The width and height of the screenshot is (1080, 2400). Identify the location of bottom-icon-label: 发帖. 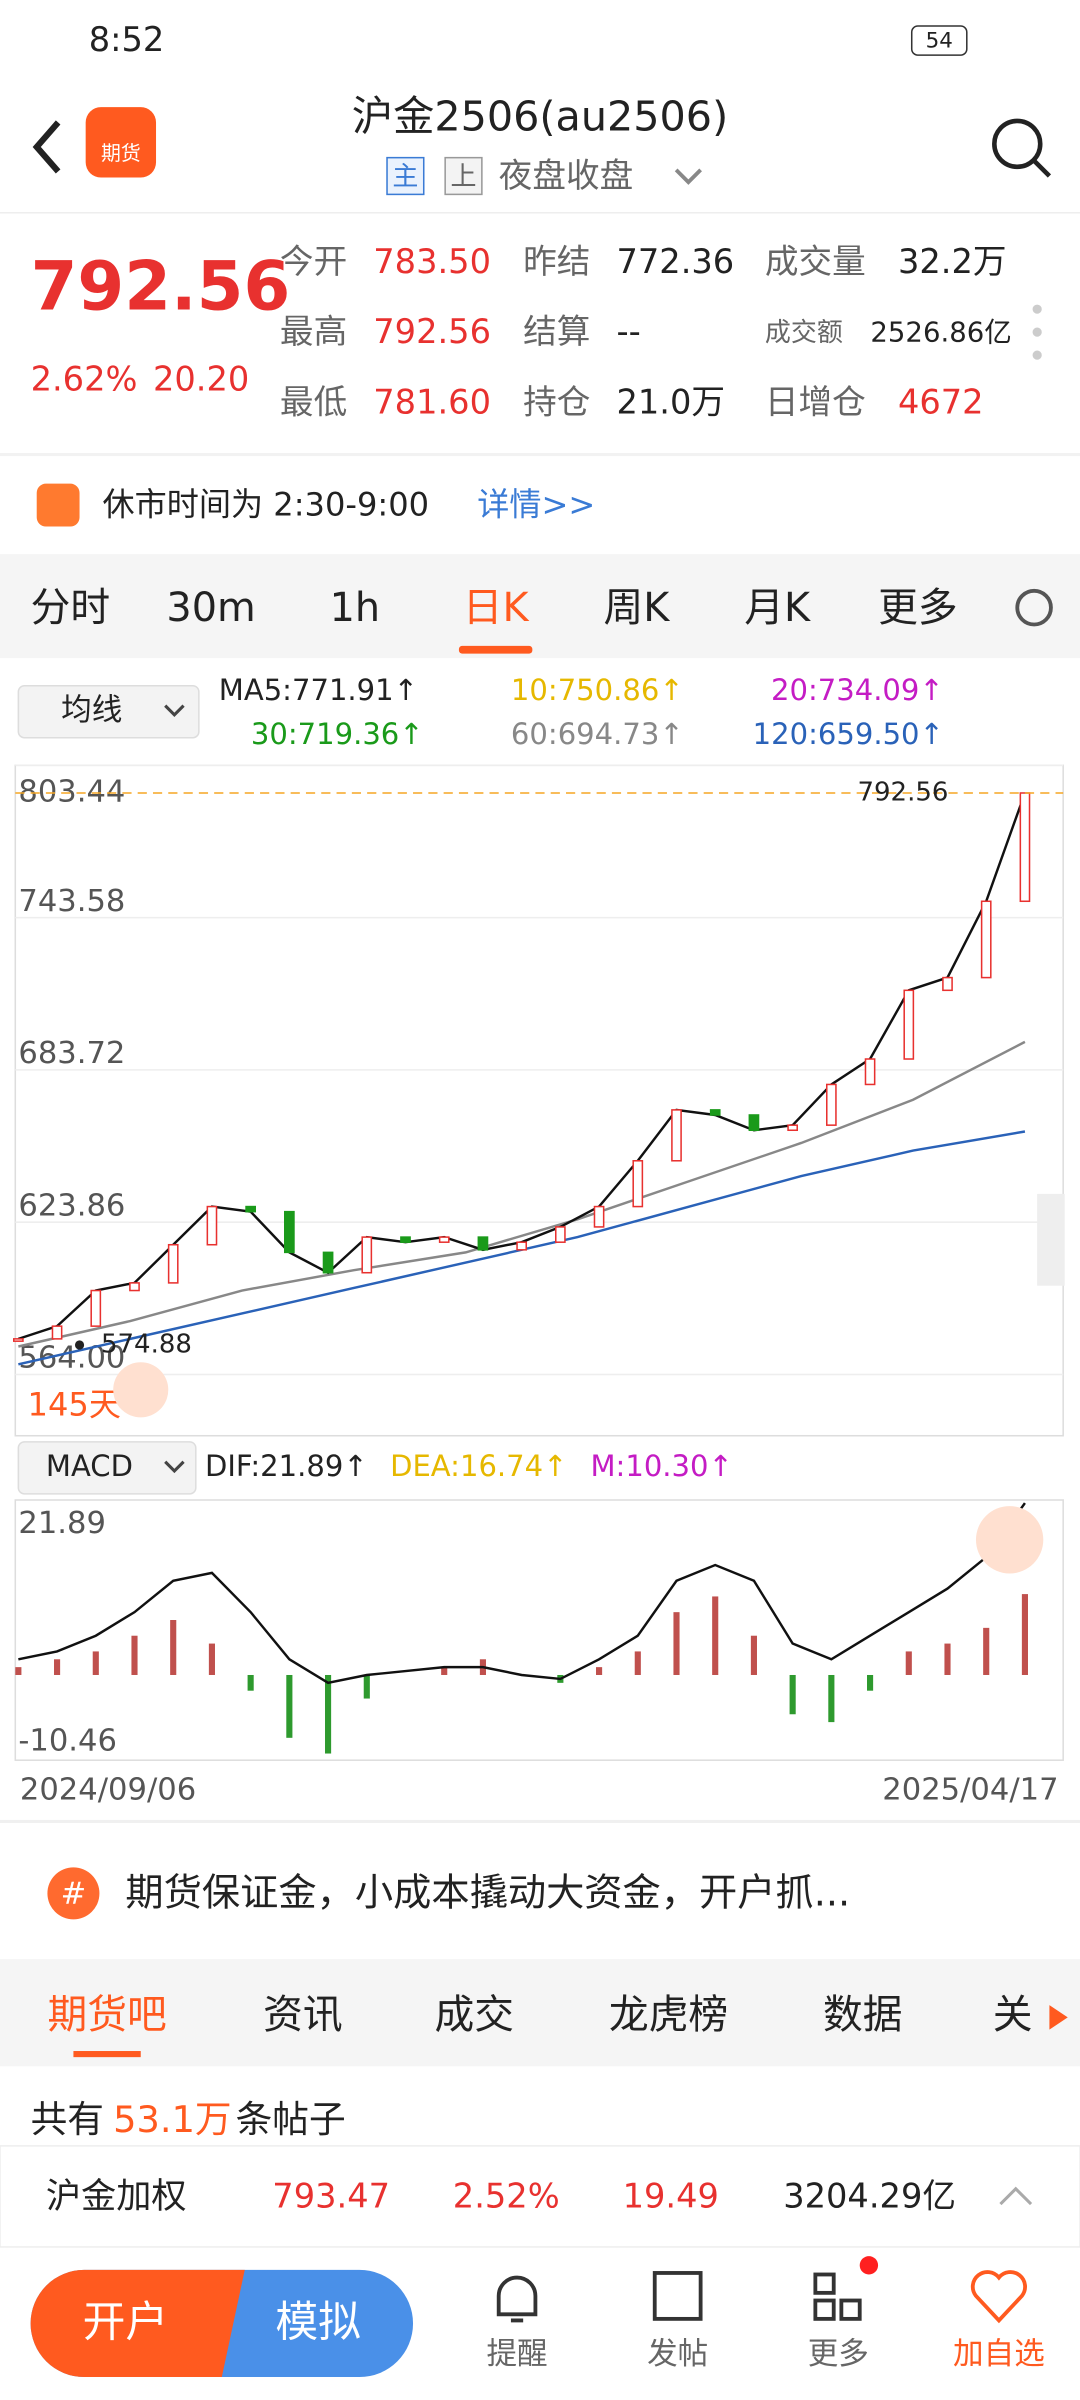
(677, 2354).